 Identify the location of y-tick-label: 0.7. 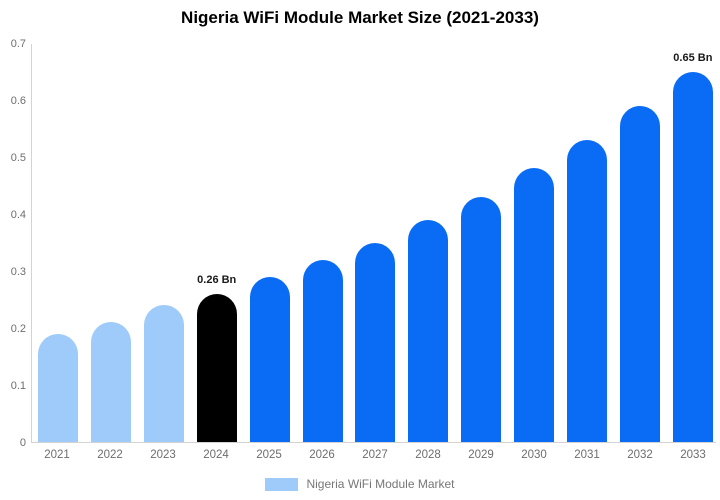
(18, 44).